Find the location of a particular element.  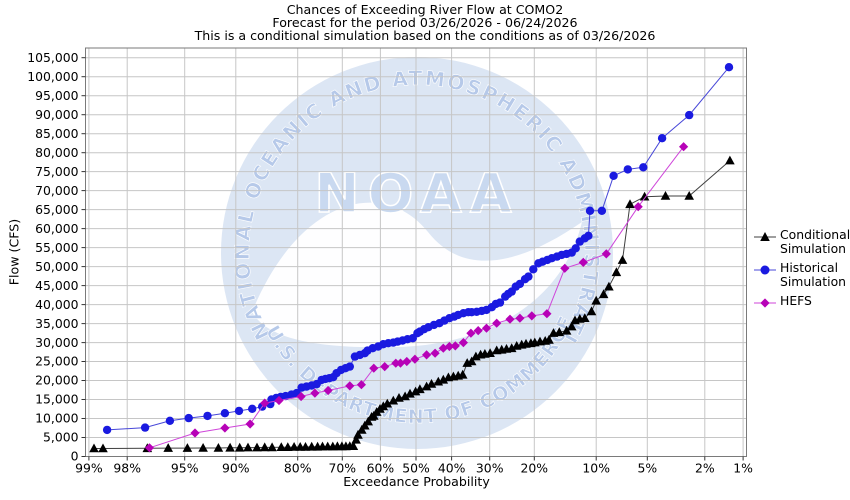

y-tick-label: 45,000 is located at coordinates (56, 285).